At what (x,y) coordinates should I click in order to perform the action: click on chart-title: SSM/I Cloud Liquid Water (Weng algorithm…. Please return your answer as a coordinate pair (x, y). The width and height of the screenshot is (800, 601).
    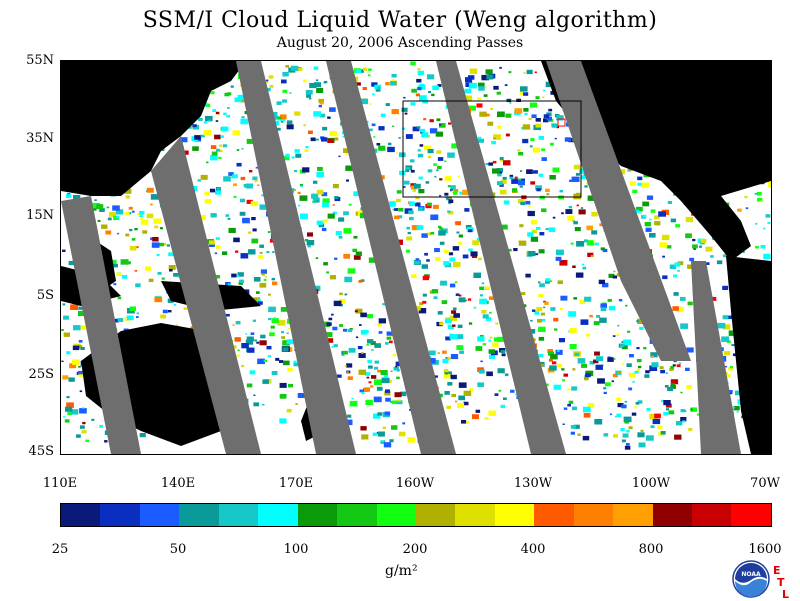
    Looking at the image, I should click on (400, 20).